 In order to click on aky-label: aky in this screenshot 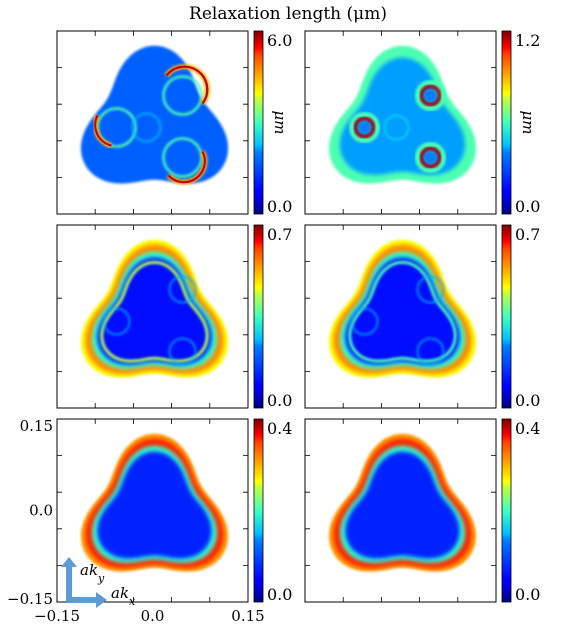, I will do `click(92, 573)`.